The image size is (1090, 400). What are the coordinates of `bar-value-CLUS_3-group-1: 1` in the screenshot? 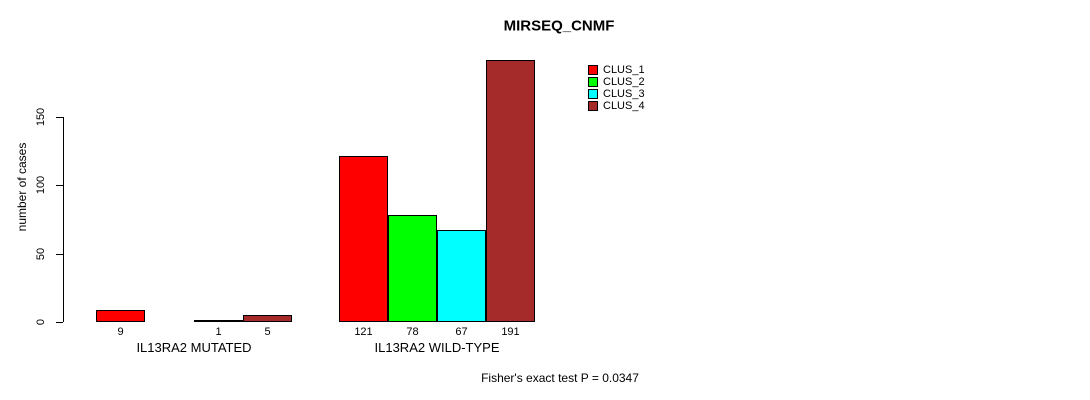 It's located at (218, 332).